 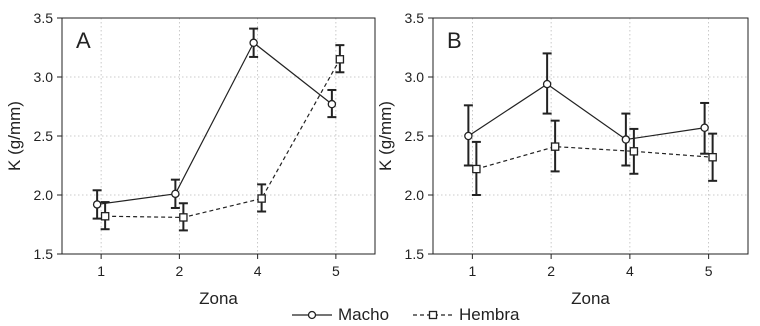 I want to click on legend-label-macho: Macho, so click(x=364, y=314).